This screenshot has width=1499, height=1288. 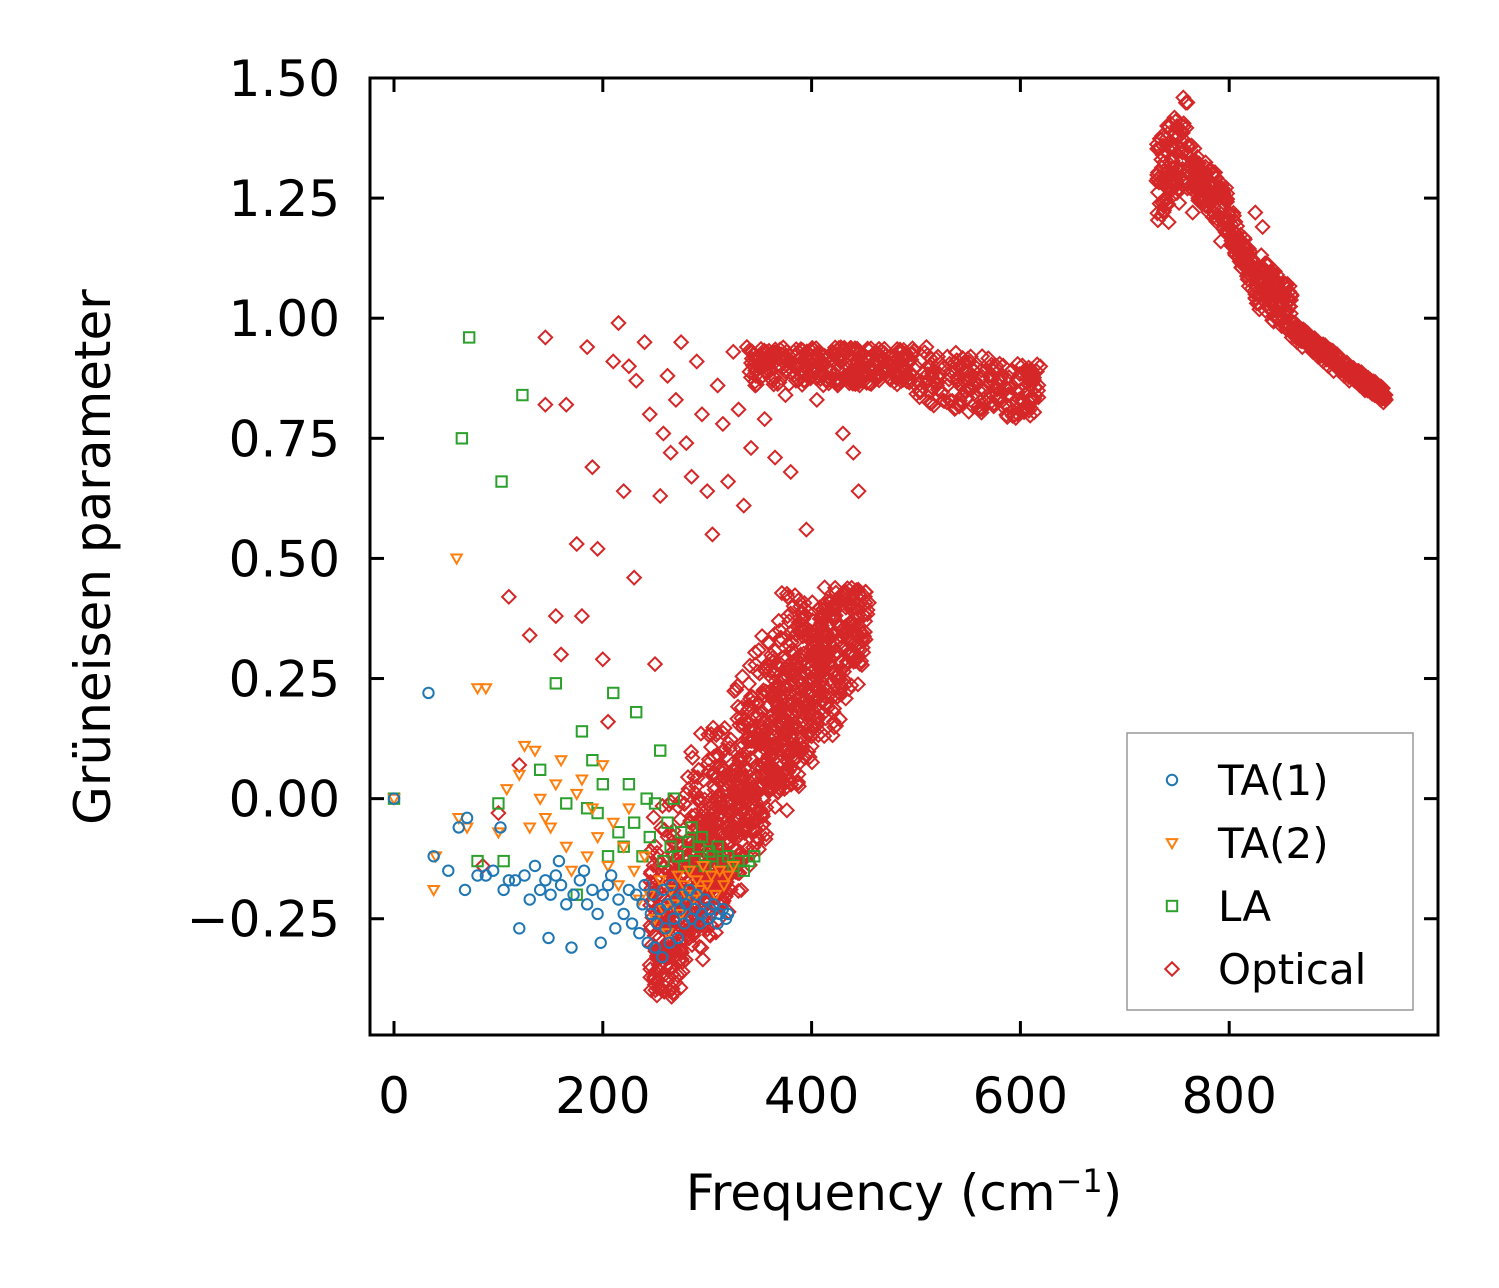 I want to click on legend-marker-ta1, so click(x=1172, y=780).